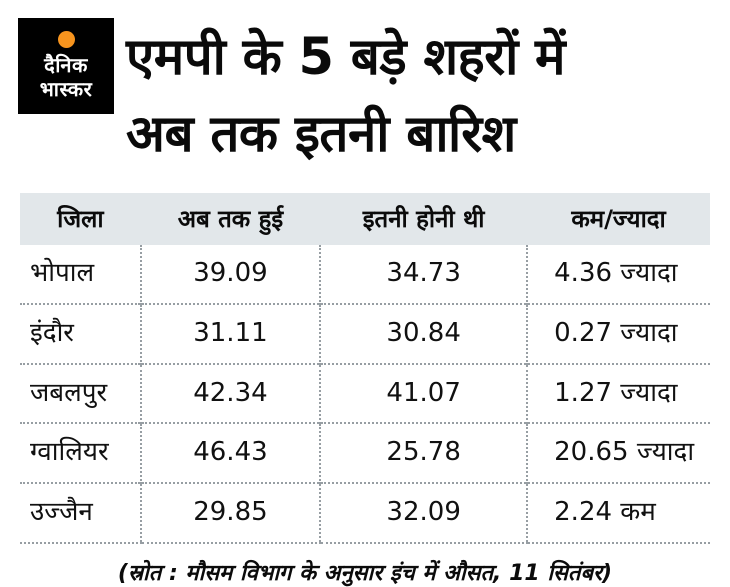  Describe the element at coordinates (423, 393) in the screenshot. I see `rain-expected-cell: 41.07` at that location.